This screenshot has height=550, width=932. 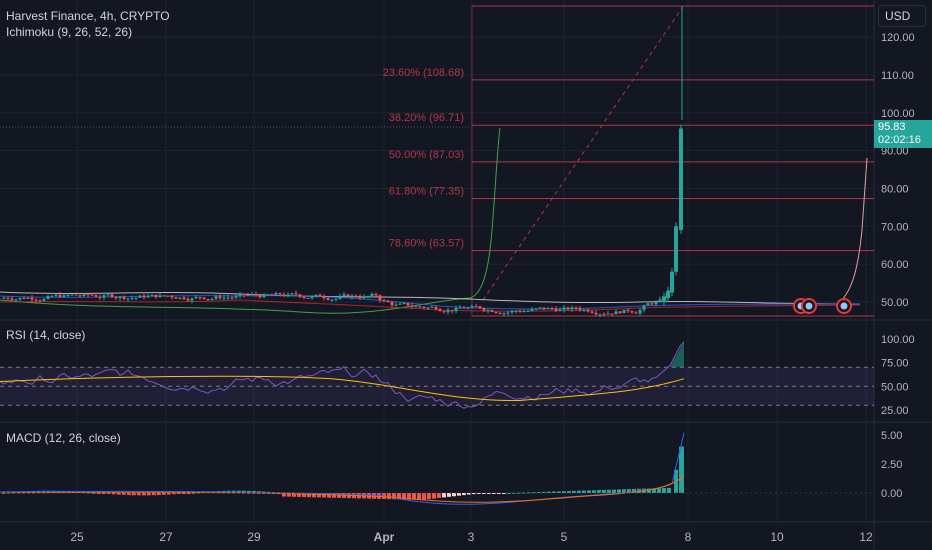 I want to click on rsi-ma-line, so click(x=342, y=388).